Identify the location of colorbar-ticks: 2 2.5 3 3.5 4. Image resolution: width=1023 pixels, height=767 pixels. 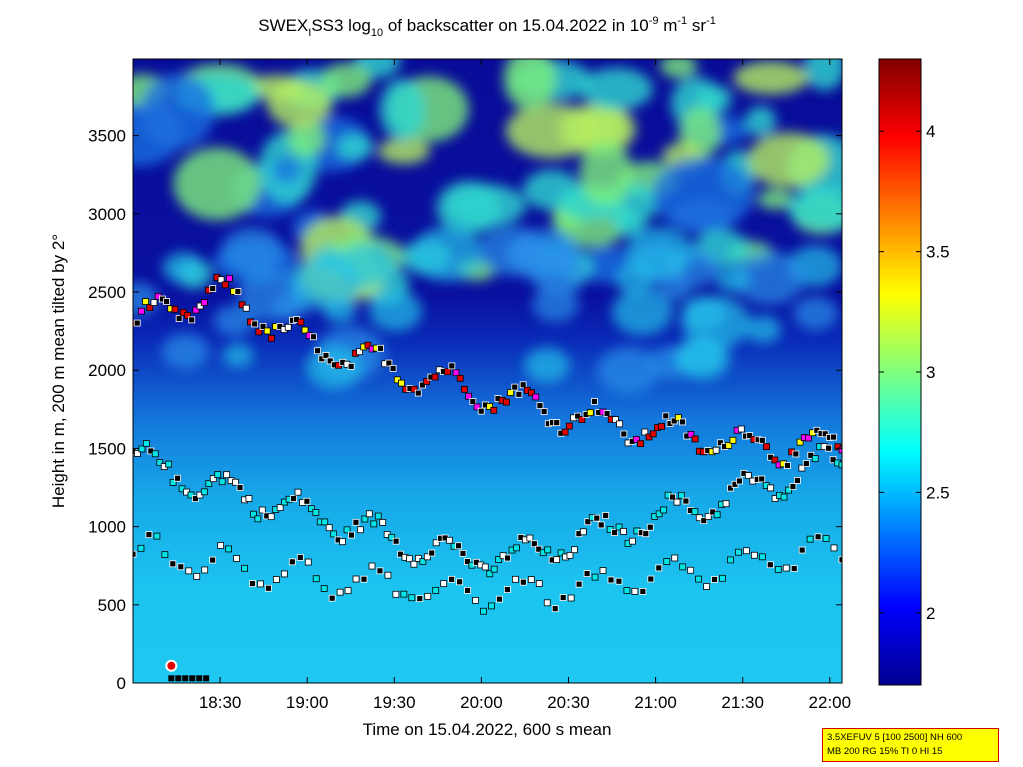
(914, 372).